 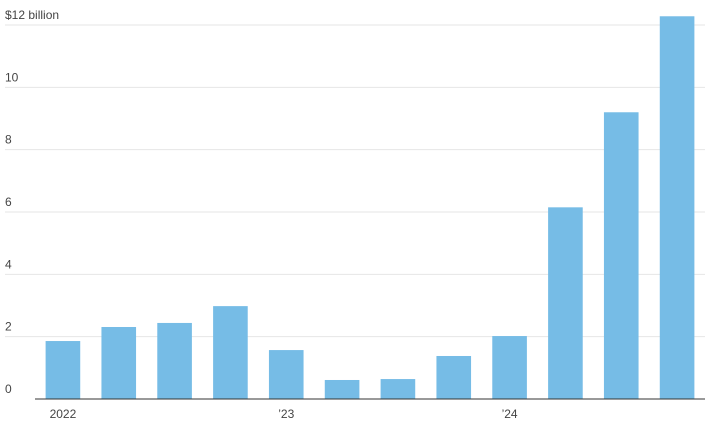 I want to click on y-tick-label: 10, so click(x=12, y=77).